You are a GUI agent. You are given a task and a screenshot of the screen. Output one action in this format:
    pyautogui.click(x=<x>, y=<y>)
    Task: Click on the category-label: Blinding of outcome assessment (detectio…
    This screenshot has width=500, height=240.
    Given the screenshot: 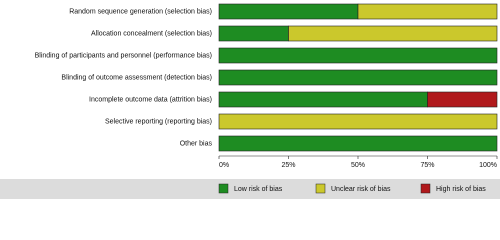 What is the action you would take?
    pyautogui.click(x=136, y=77)
    